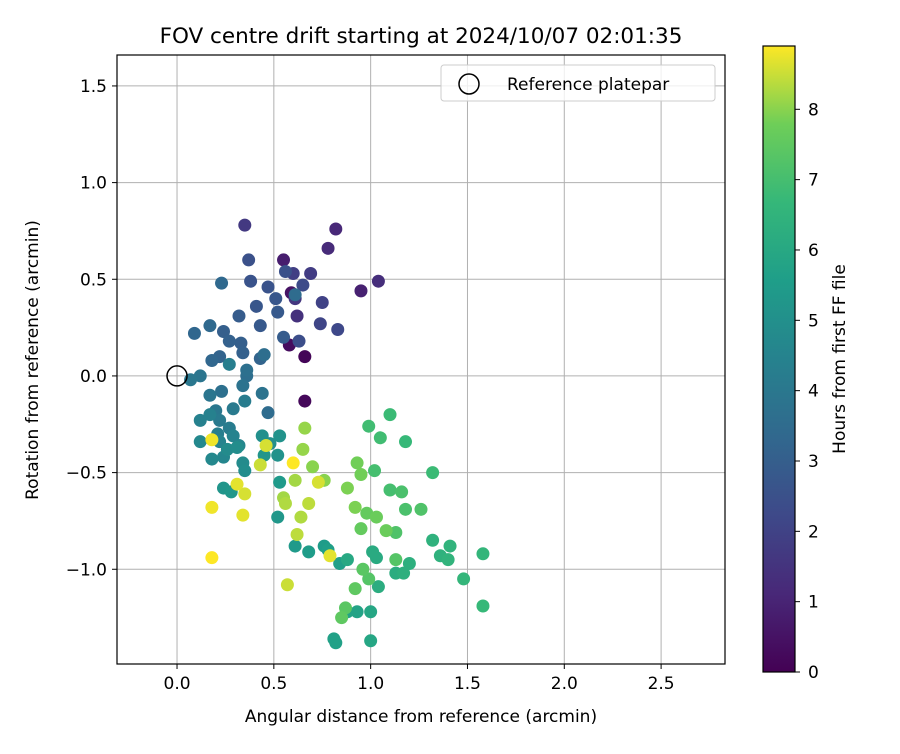  Describe the element at coordinates (93, 377) in the screenshot. I see `y-tick-label: 0.0` at that location.